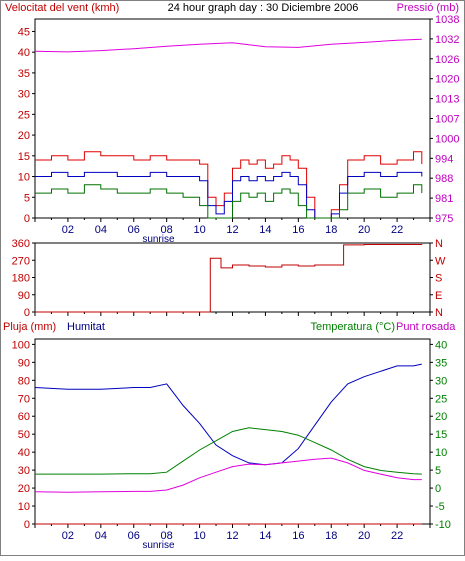  I want to click on climate-panel-left-tick-label: 50, so click(24, 435).